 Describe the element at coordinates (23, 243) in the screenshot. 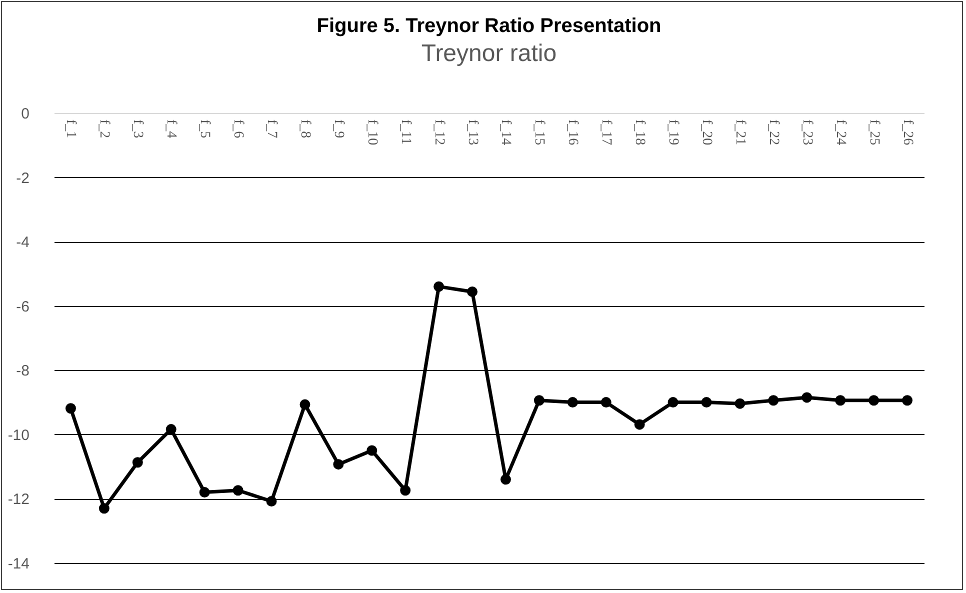

I see `y-tick-label: -4` at that location.